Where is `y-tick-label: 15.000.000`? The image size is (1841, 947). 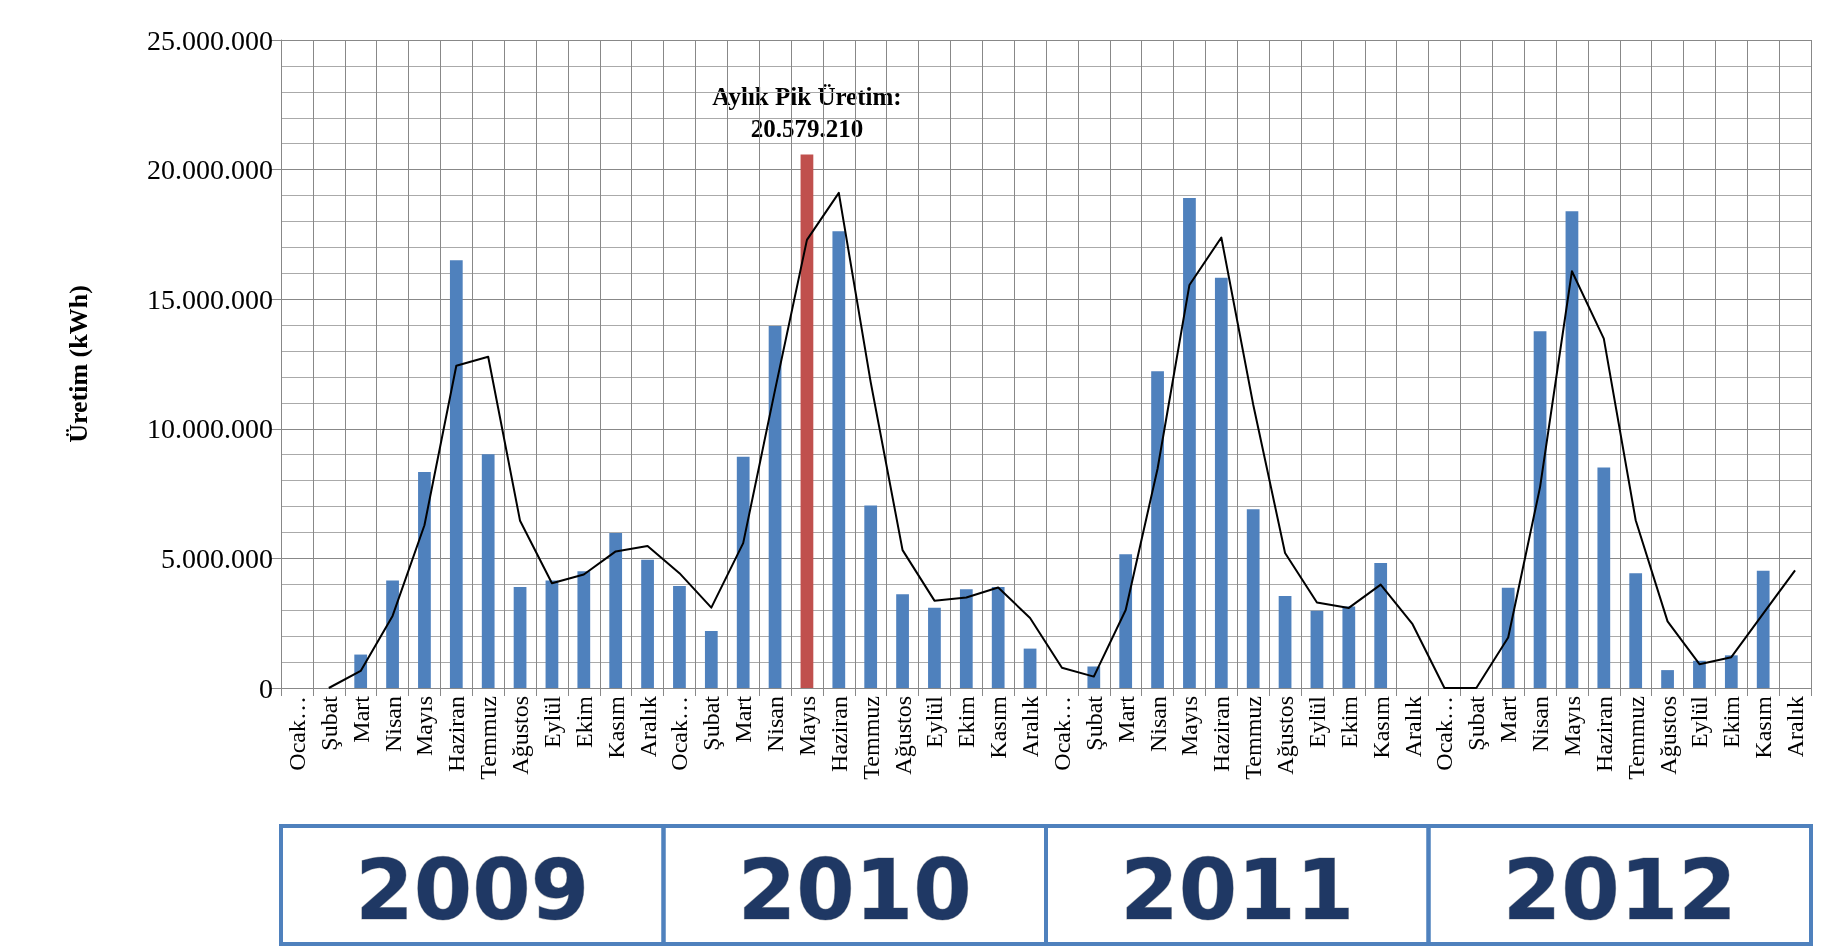 y-tick-label: 15.000.000 is located at coordinates (210, 299).